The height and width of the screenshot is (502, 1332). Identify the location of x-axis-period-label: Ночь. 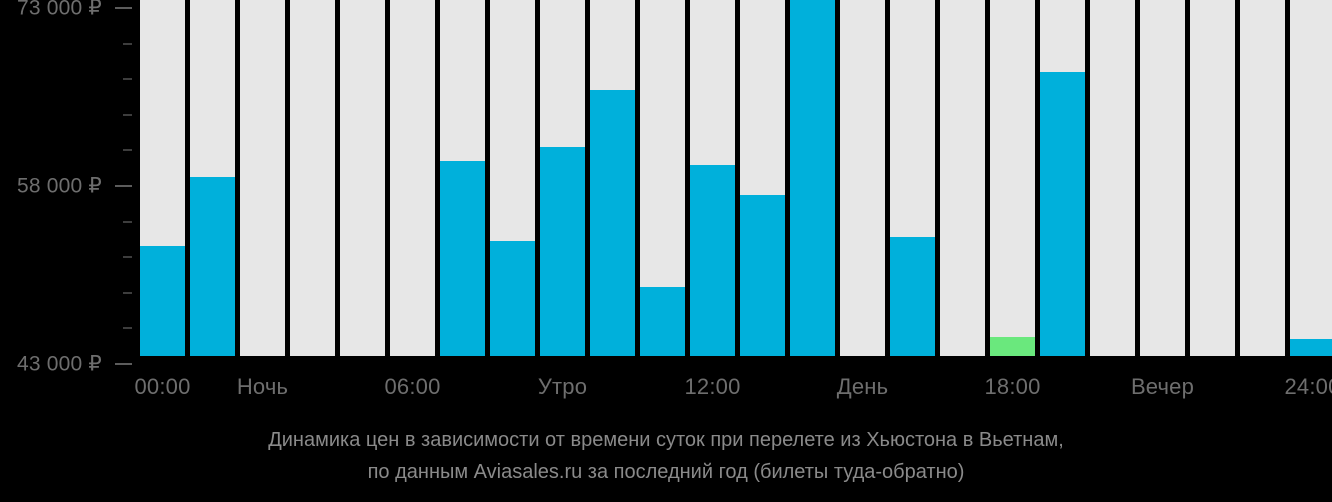
(262, 386).